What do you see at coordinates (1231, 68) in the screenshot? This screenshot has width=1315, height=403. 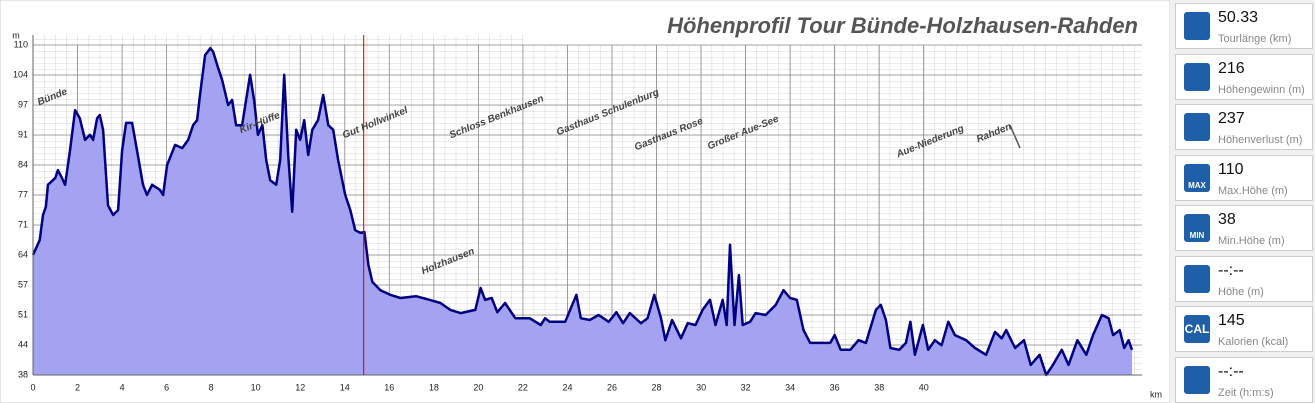 I see `stat-value: 216` at bounding box center [1231, 68].